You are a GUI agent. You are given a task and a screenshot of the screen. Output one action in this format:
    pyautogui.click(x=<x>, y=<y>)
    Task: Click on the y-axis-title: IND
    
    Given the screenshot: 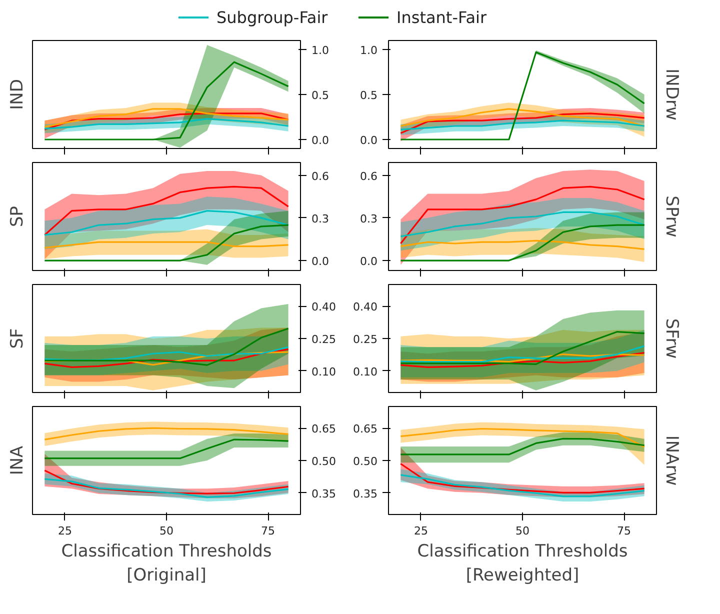 What is the action you would take?
    pyautogui.click(x=18, y=94)
    